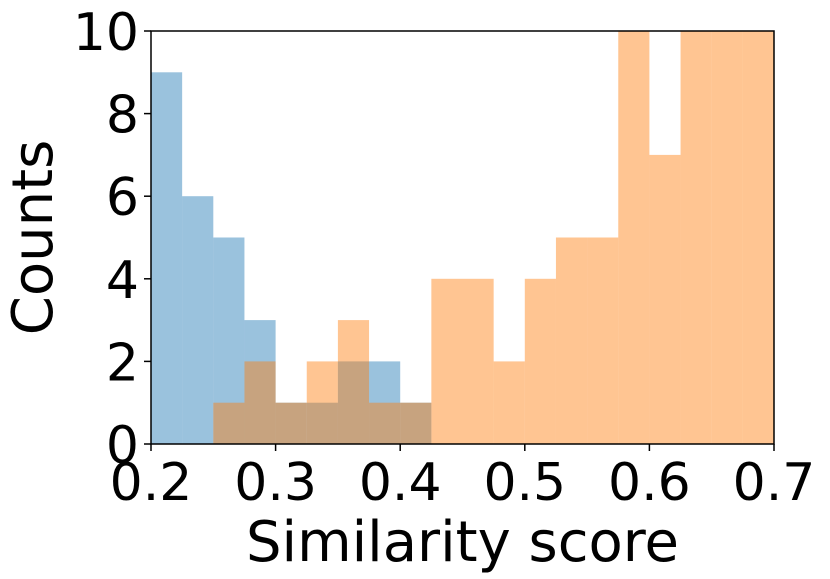  Describe the element at coordinates (122, 281) in the screenshot. I see `y-tick-label: 4` at that location.